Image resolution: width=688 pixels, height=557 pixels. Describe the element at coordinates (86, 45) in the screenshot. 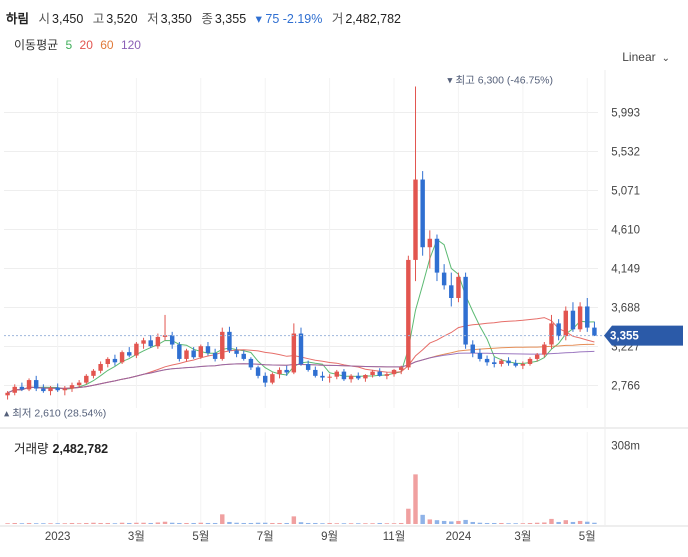

I see `ma20-label: 20` at that location.